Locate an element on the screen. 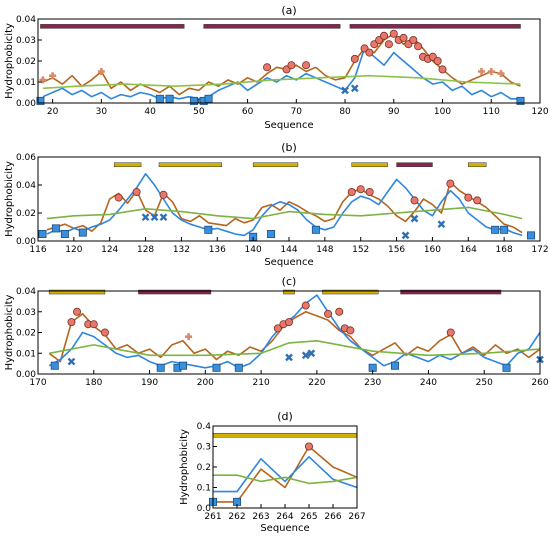  x-tick-label: 266 is located at coordinates (332, 517).